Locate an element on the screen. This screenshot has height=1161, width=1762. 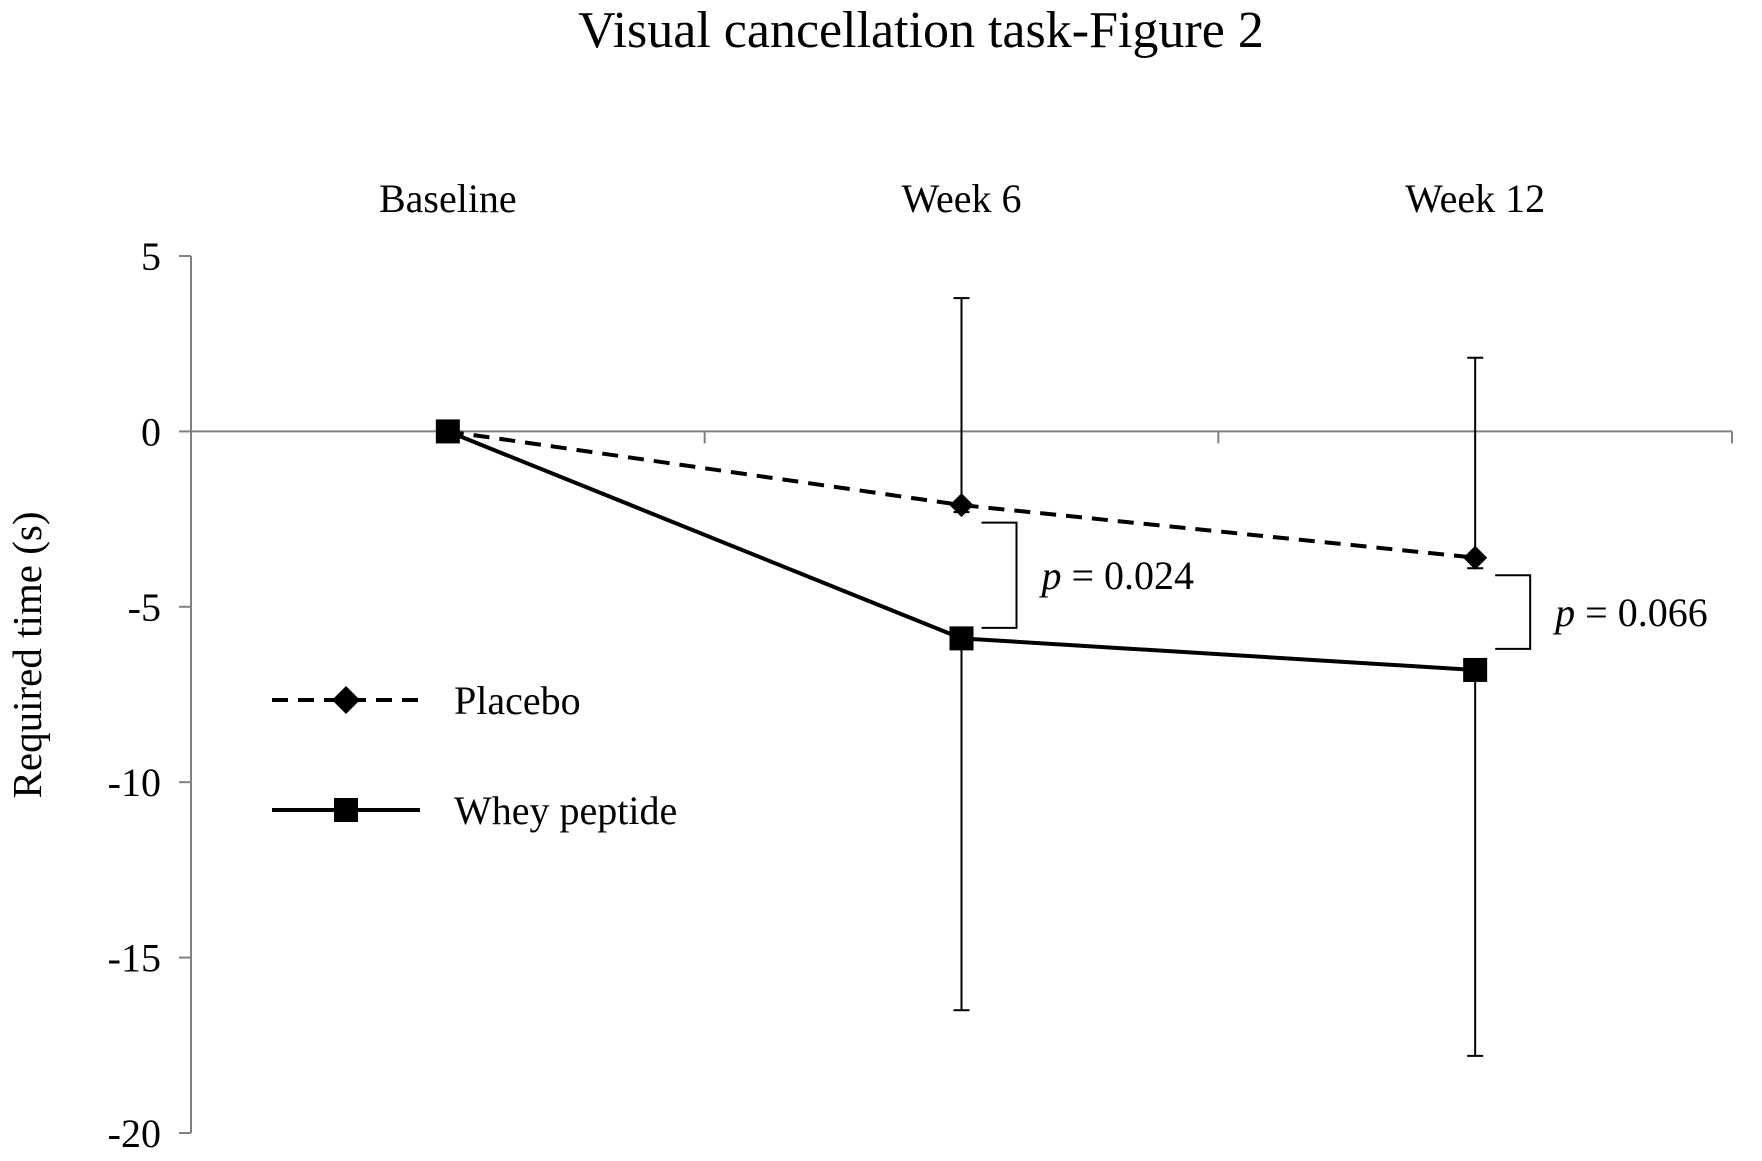
y-tick-label: 5 is located at coordinates (151, 256).